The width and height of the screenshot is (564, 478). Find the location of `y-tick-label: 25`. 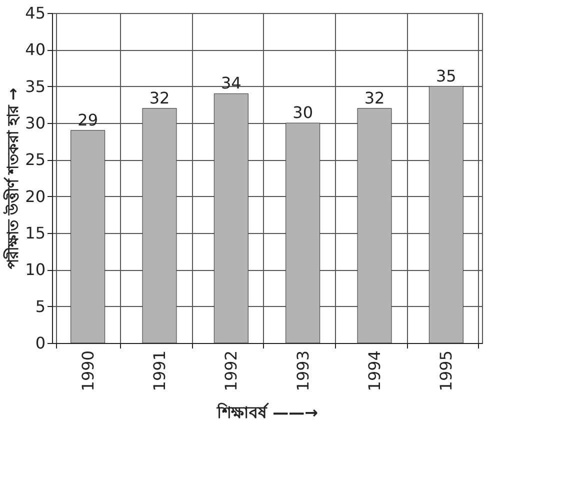

y-tick-label: 25 is located at coordinates (35, 160).